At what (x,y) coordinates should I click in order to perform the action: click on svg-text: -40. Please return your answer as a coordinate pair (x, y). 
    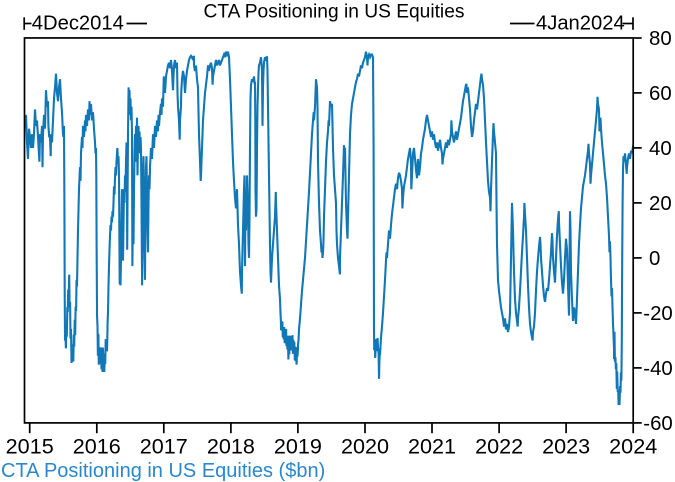
    Looking at the image, I should click on (657, 369).